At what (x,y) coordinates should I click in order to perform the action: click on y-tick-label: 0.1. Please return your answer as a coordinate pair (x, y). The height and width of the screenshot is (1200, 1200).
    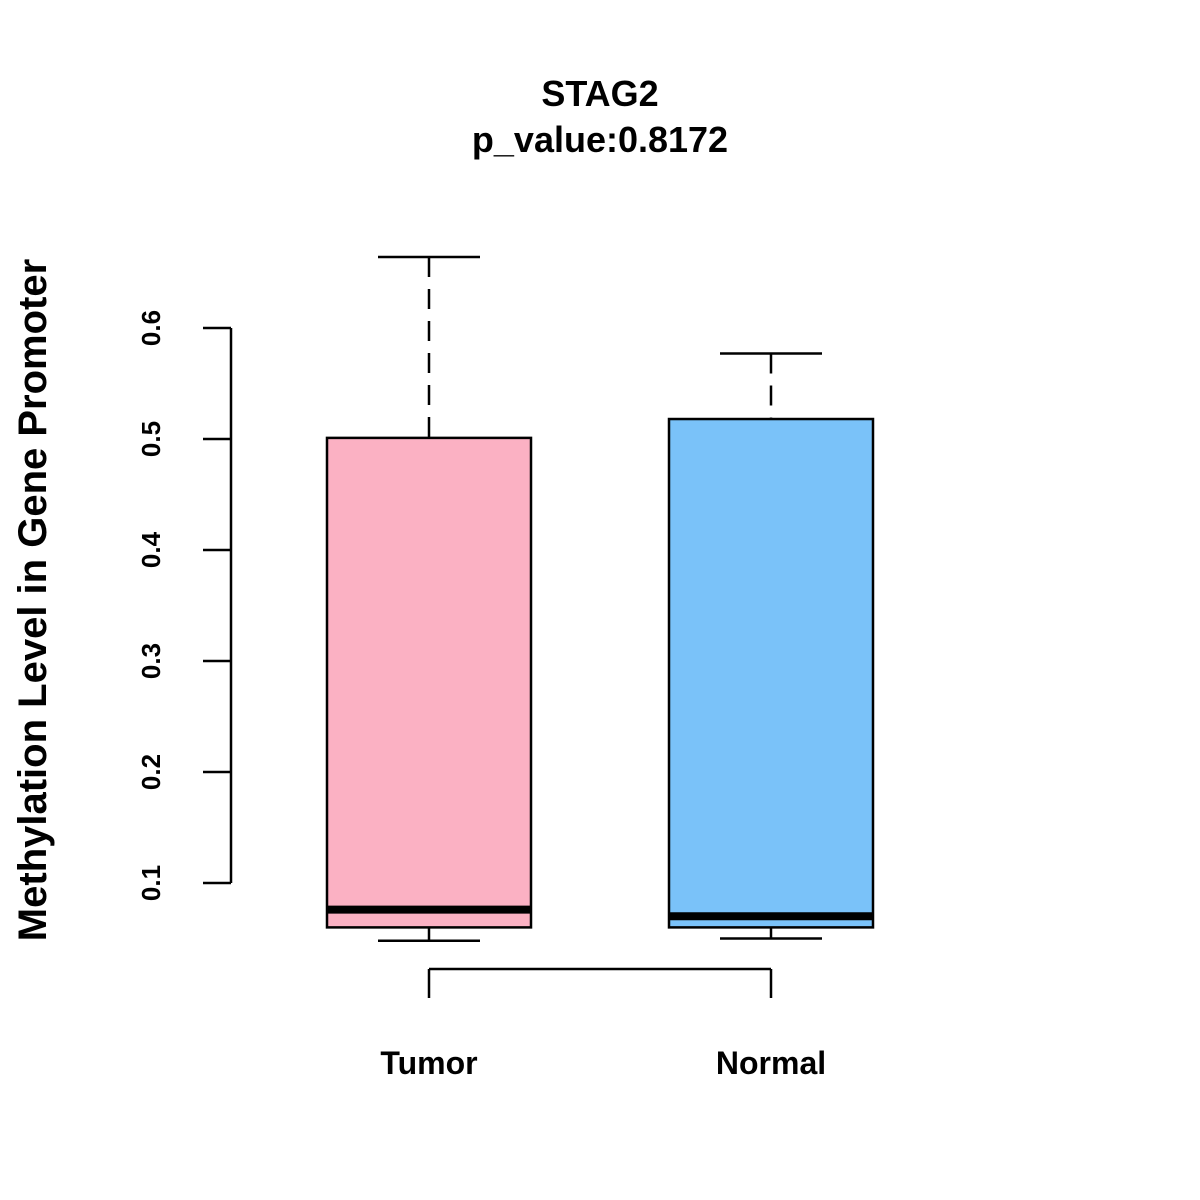
    Looking at the image, I should click on (151, 883).